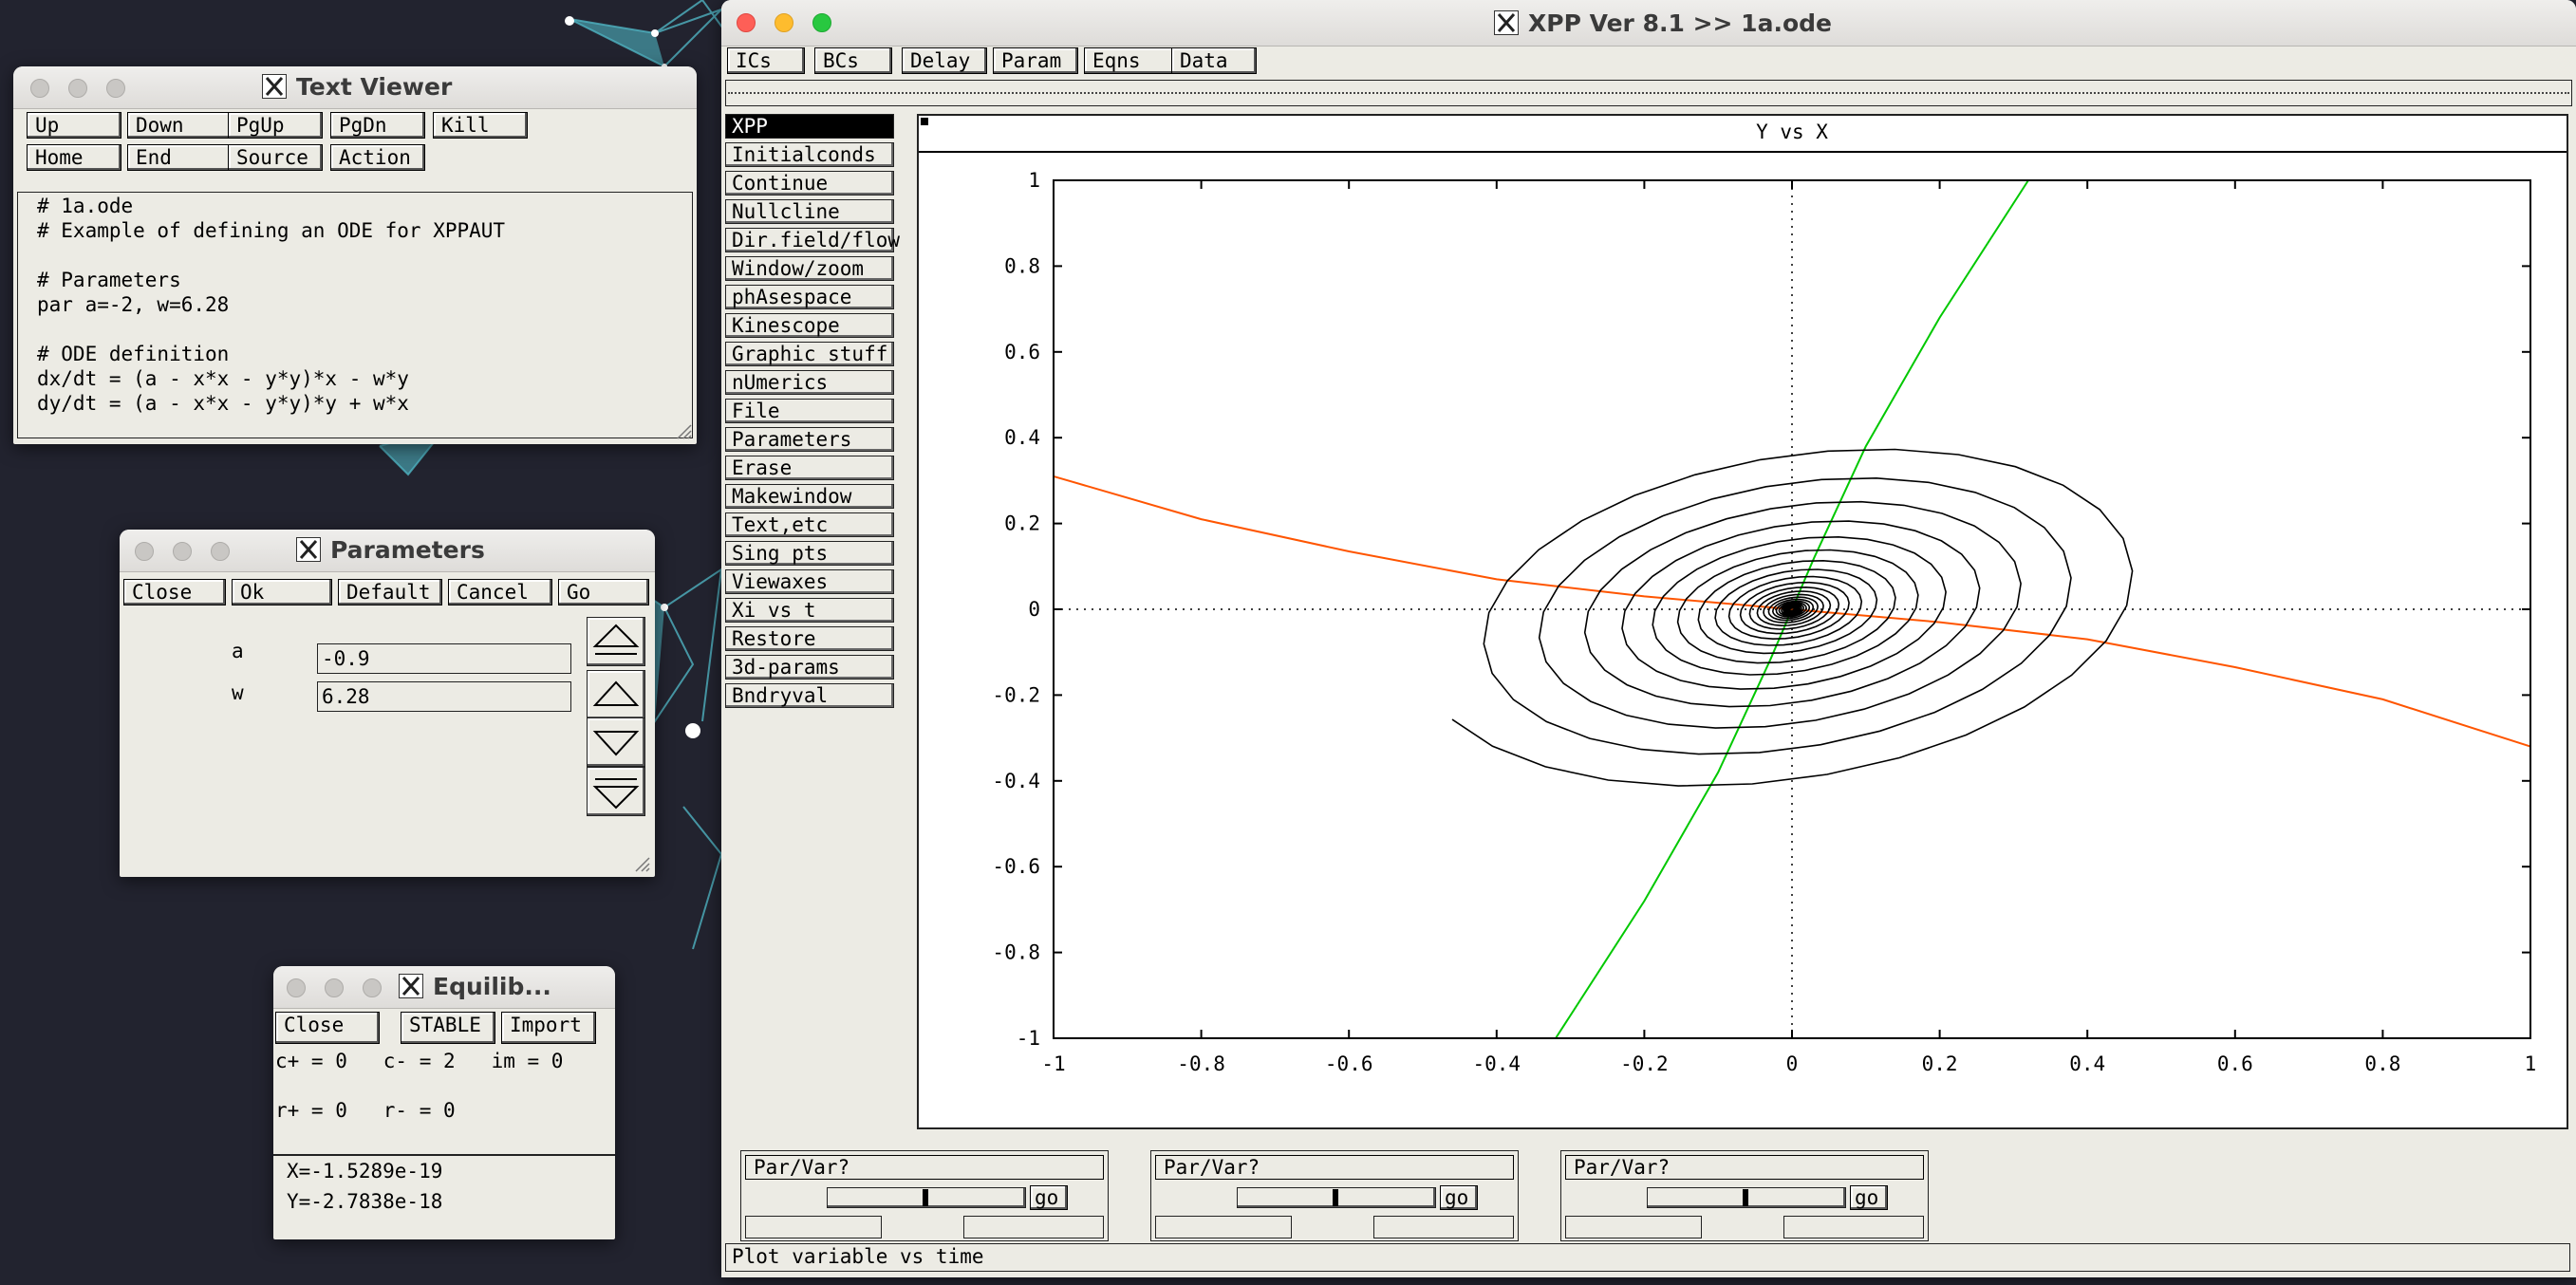 The height and width of the screenshot is (1285, 2576). Describe the element at coordinates (809, 439) in the screenshot. I see `menu-parameters: Parameters` at that location.